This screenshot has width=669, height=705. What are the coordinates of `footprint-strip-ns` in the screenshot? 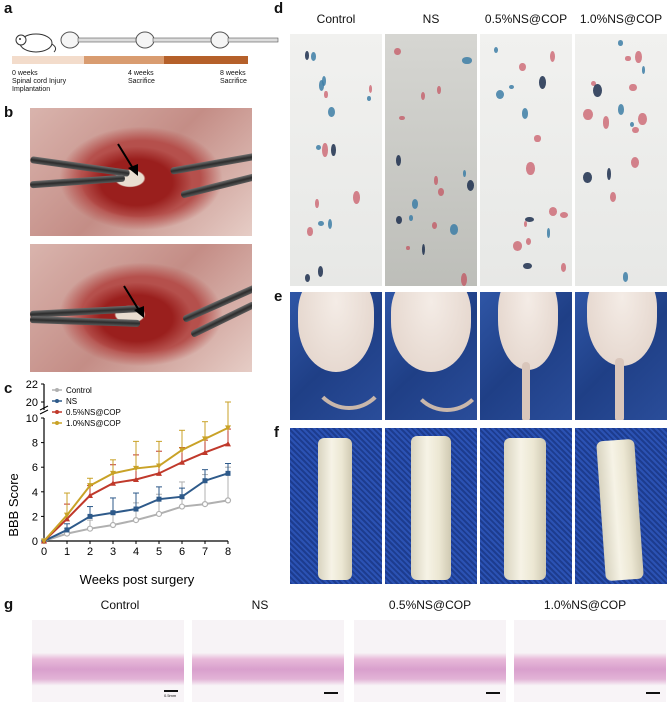 It's located at (431, 160).